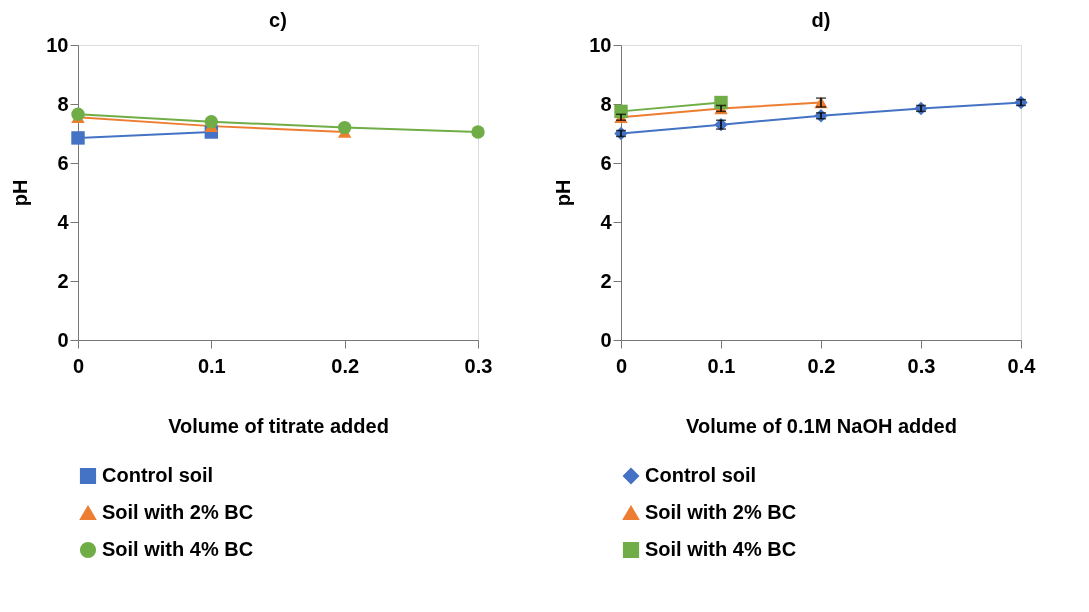  What do you see at coordinates (821, 425) in the screenshot?
I see `x-axis-title: Volume of 0.1M NaOH added` at bounding box center [821, 425].